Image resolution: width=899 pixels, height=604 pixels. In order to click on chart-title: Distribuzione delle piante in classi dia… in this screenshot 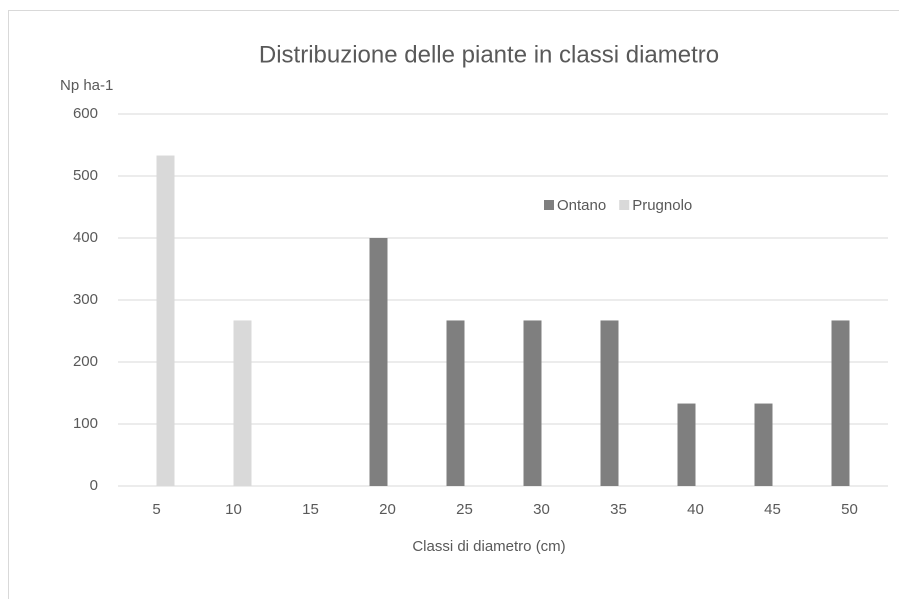, I will do `click(489, 54)`.